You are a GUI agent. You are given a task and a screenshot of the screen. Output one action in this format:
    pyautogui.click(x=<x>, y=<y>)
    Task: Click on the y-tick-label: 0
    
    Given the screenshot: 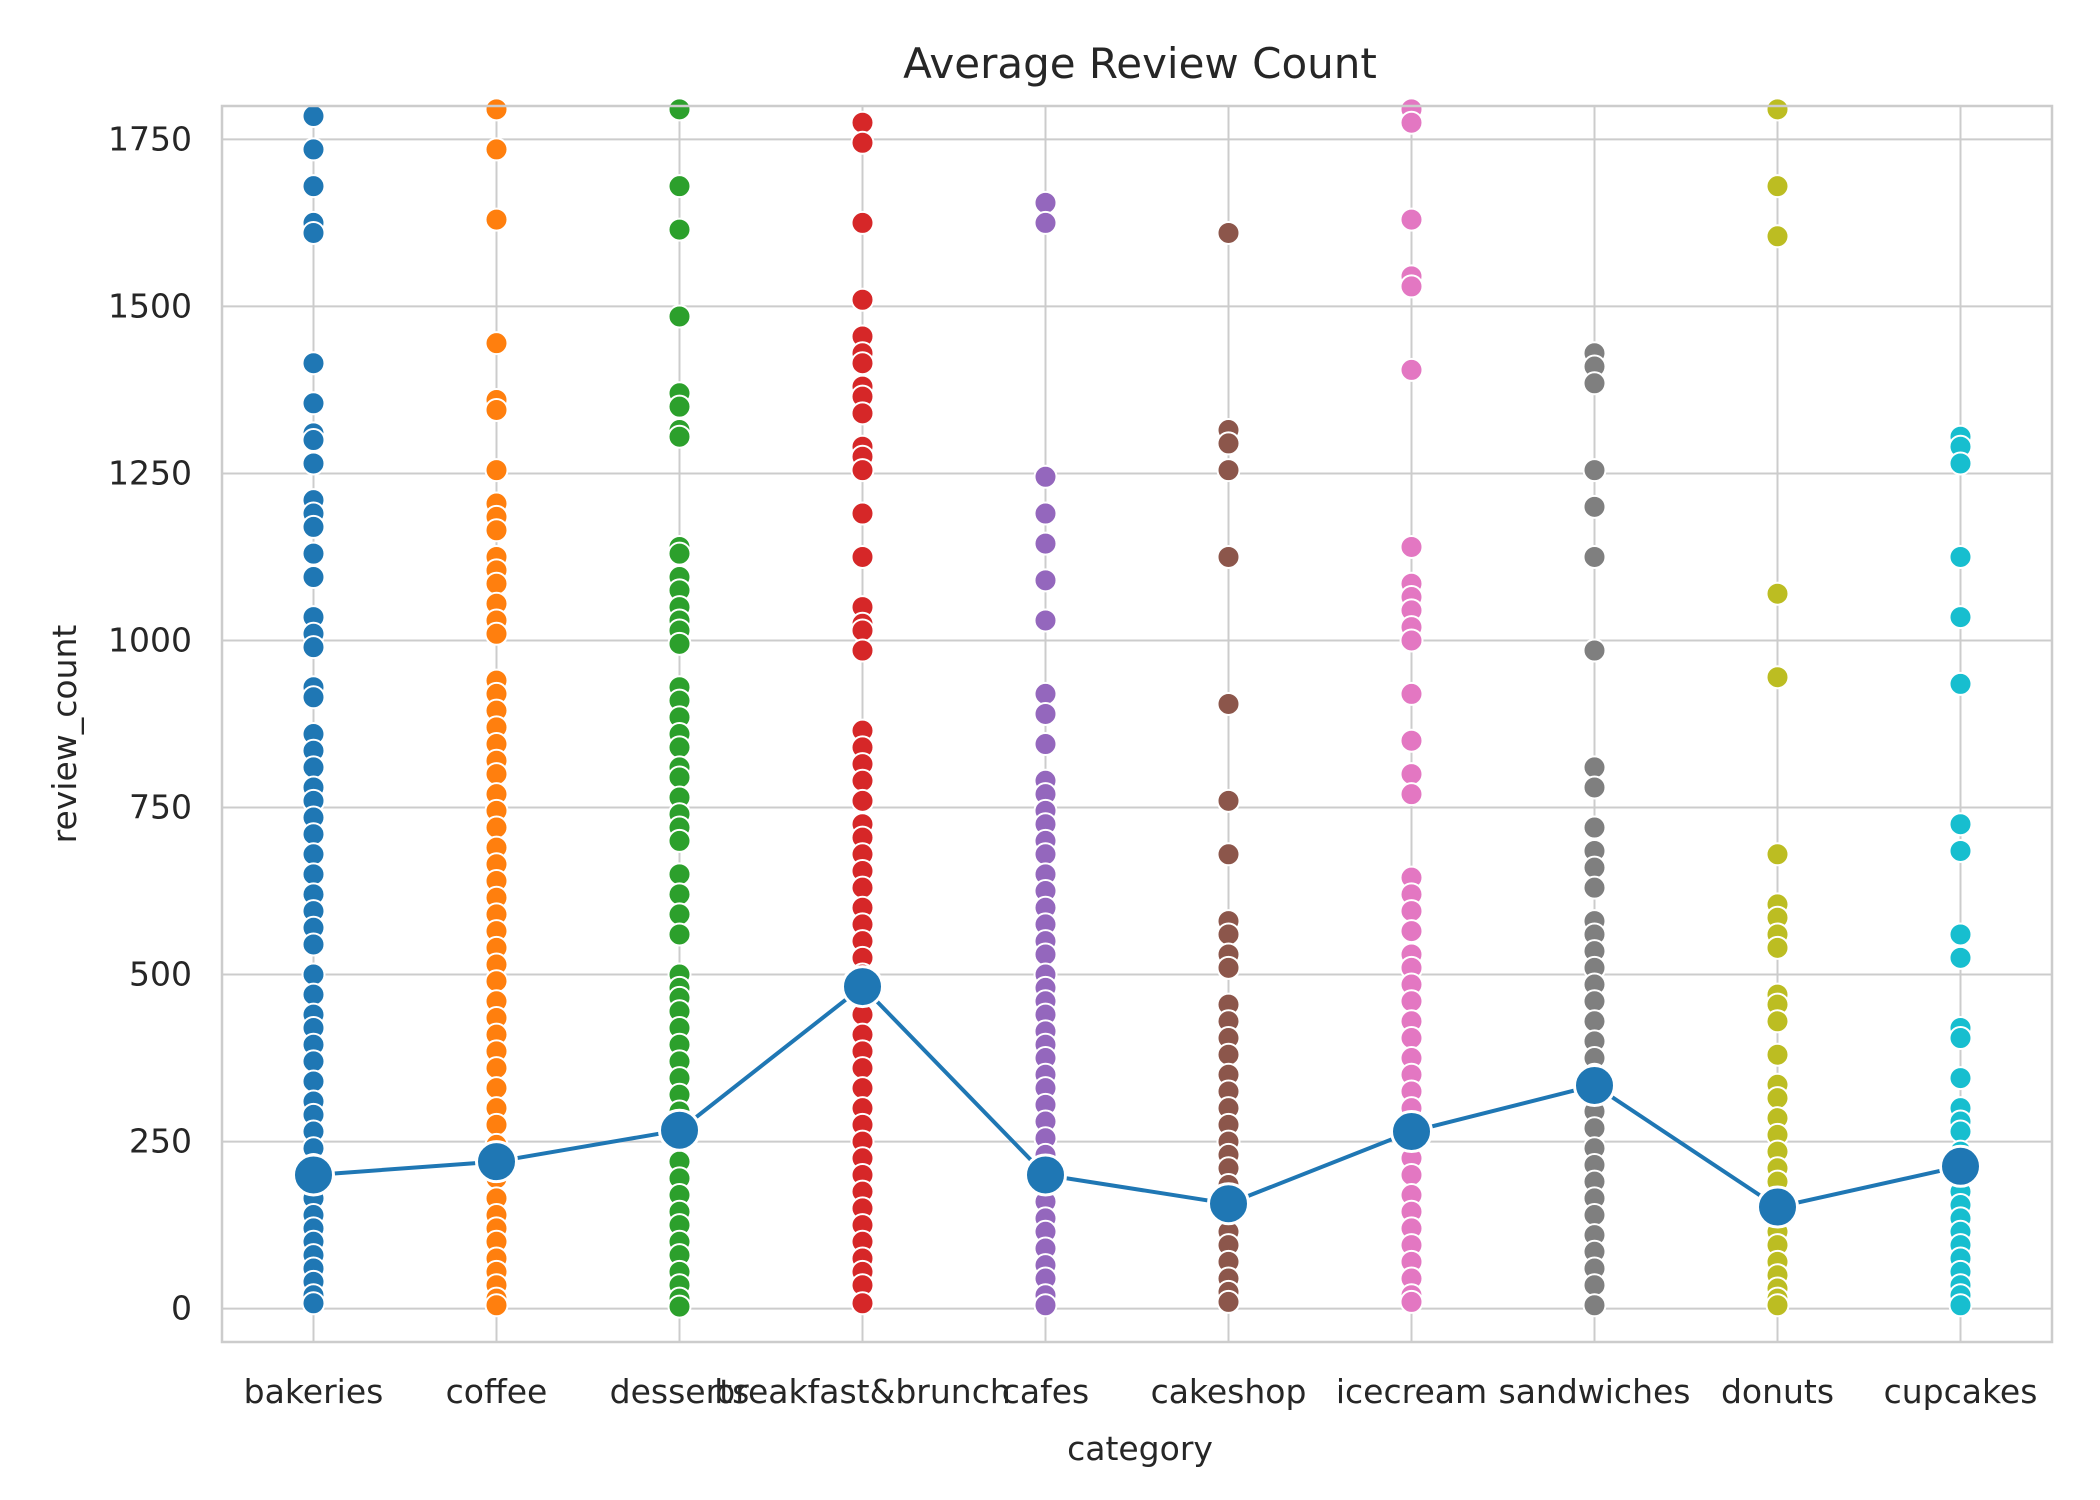 What is the action you would take?
    pyautogui.click(x=181, y=1308)
    